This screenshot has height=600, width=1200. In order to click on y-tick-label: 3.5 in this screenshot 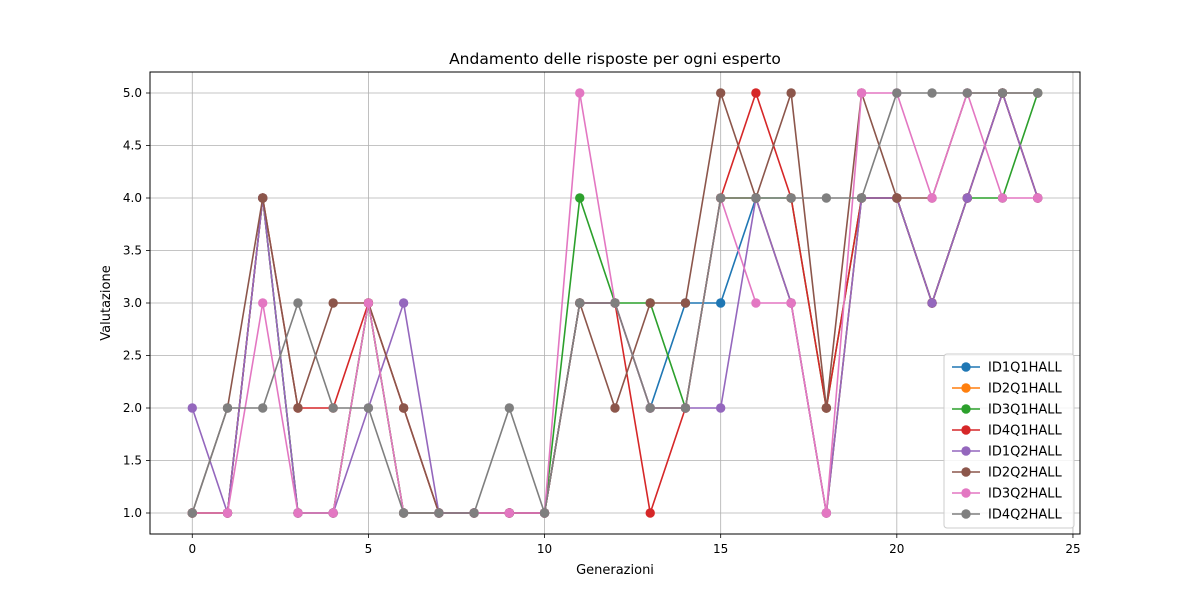, I will do `click(132, 251)`.